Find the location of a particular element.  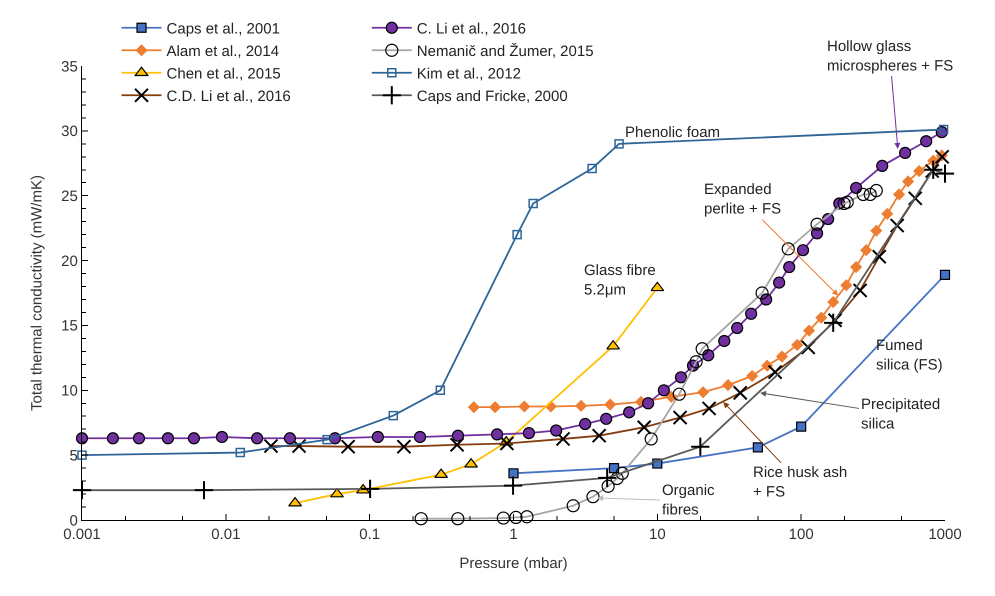

legend-label: Caps and Fricke, 2000 is located at coordinates (492, 97).